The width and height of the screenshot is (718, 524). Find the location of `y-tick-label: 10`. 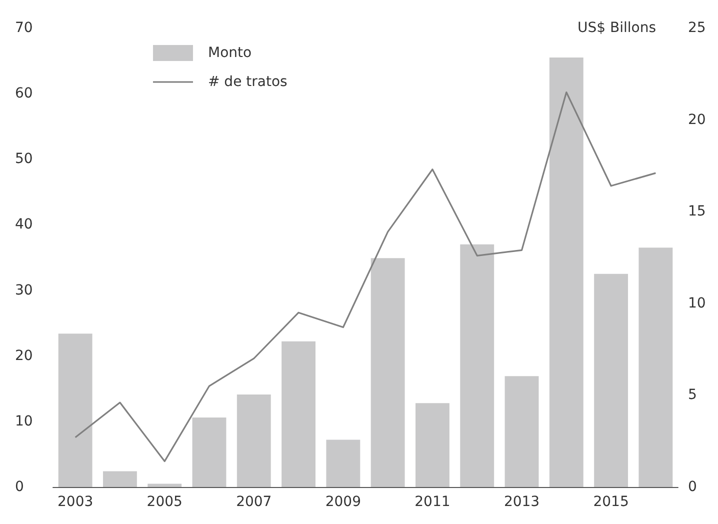

y-tick-label: 10 is located at coordinates (24, 421).